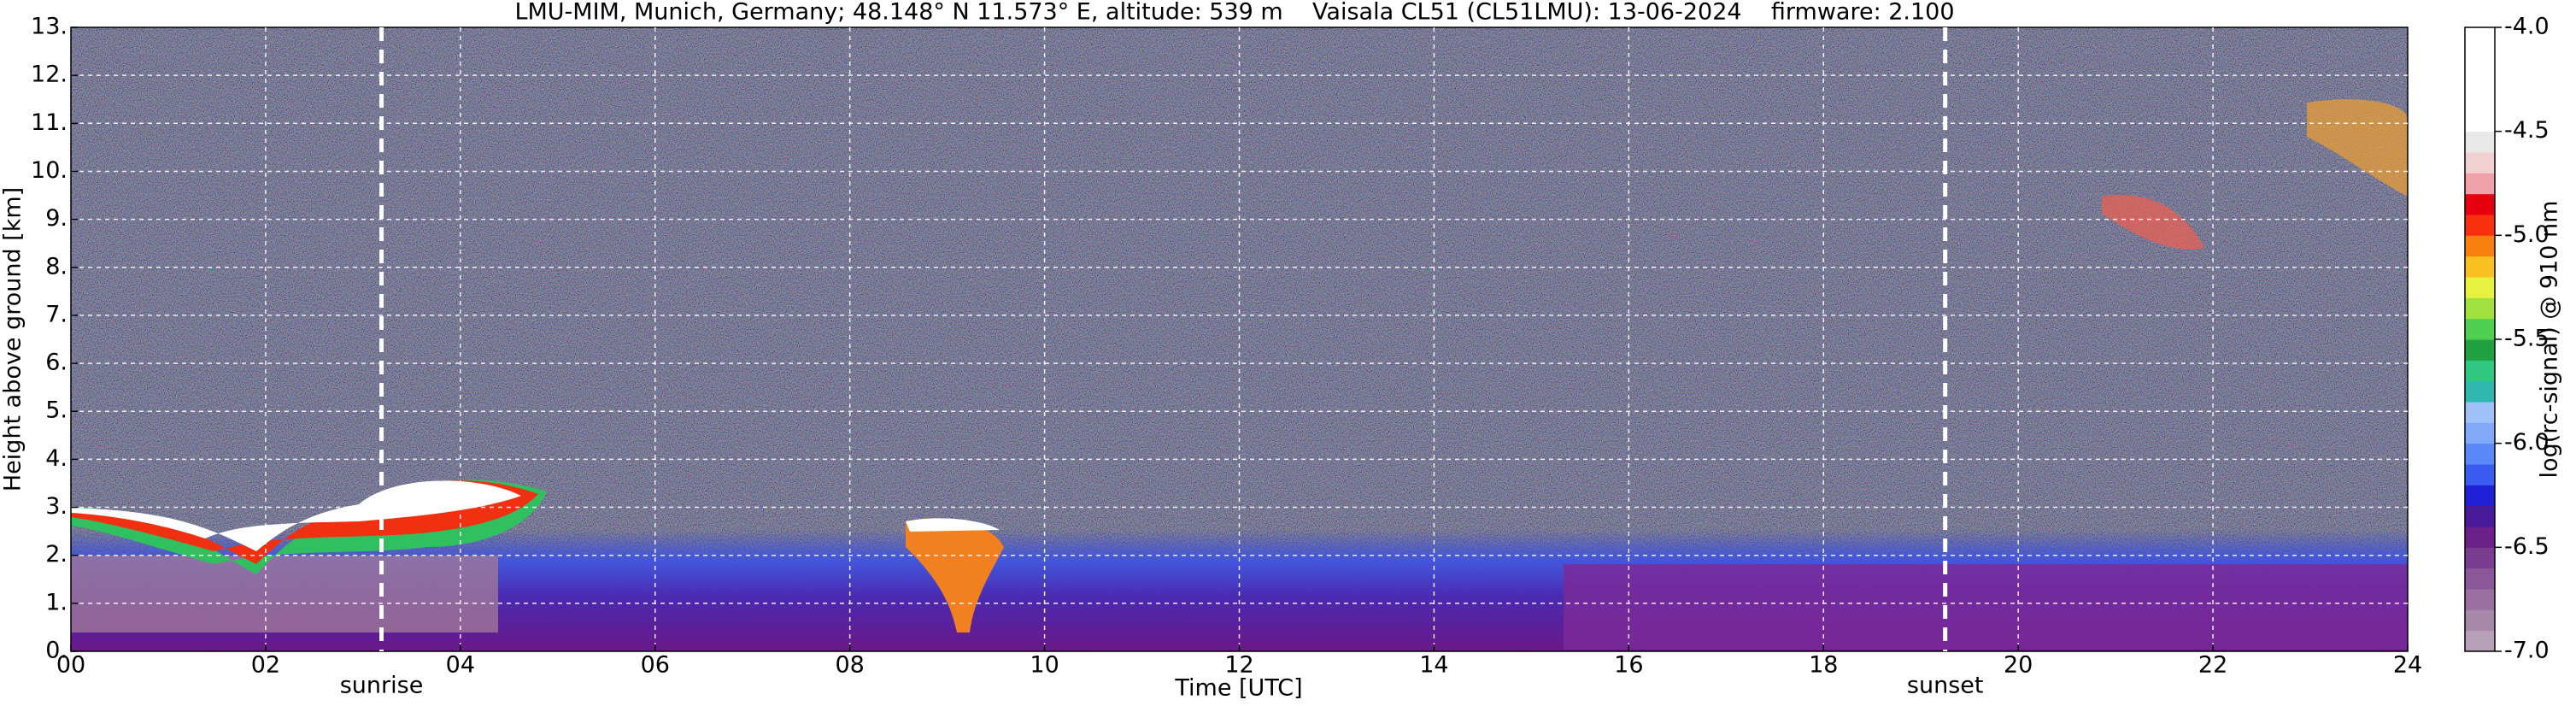 Image resolution: width=2576 pixels, height=706 pixels. I want to click on x-tick-label: 10, so click(1044, 665).